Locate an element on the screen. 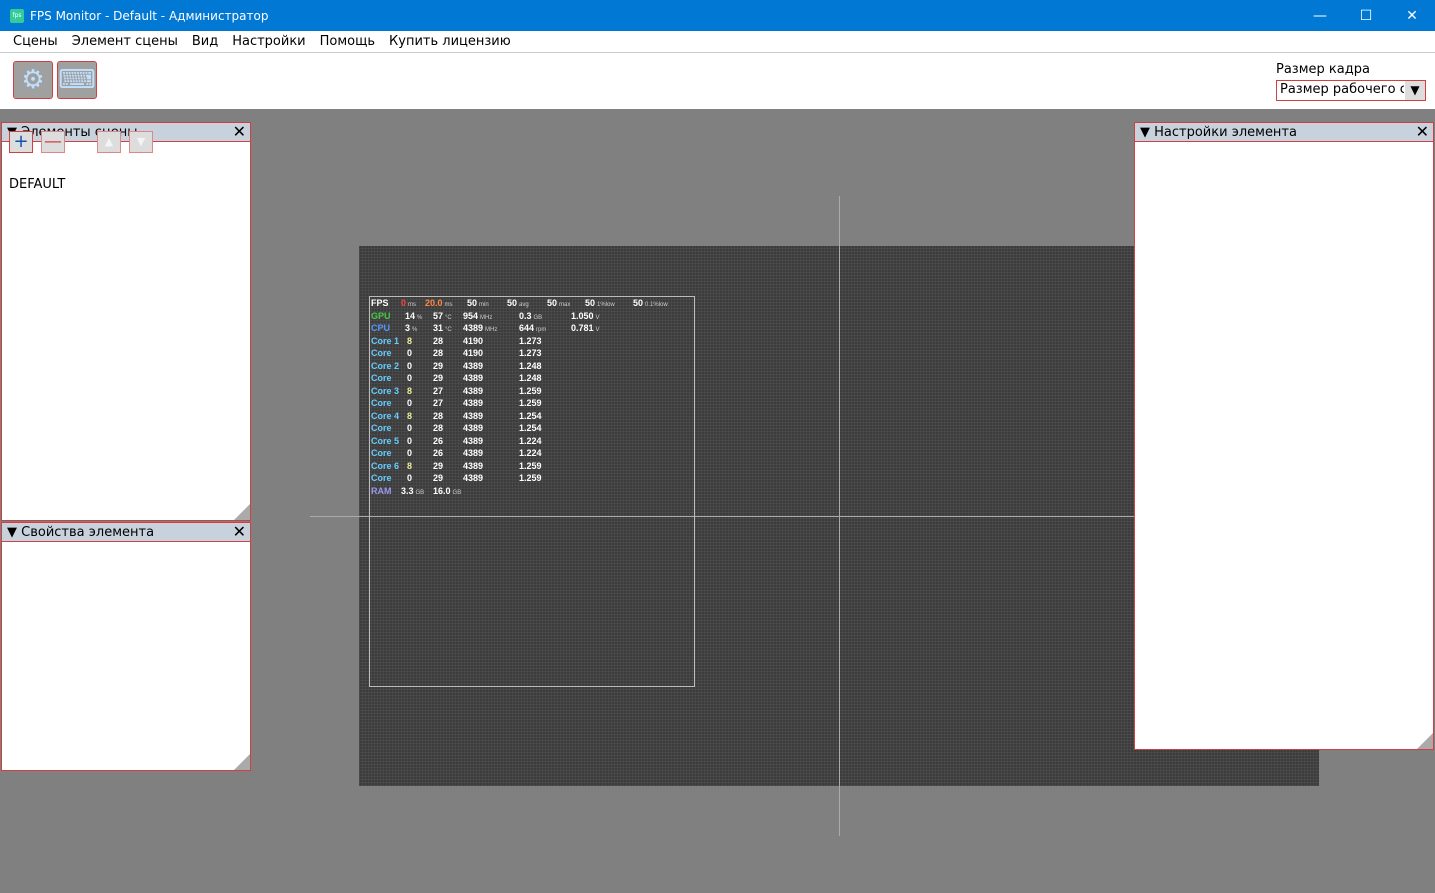 This screenshot has height=893, width=1435. overlay-value: 50 min is located at coordinates (478, 303).